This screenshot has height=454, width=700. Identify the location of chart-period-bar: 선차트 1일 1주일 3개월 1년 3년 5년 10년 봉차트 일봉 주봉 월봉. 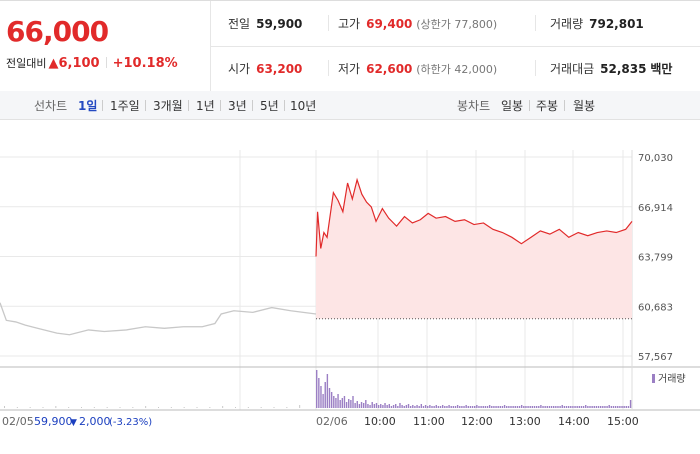
(350, 105).